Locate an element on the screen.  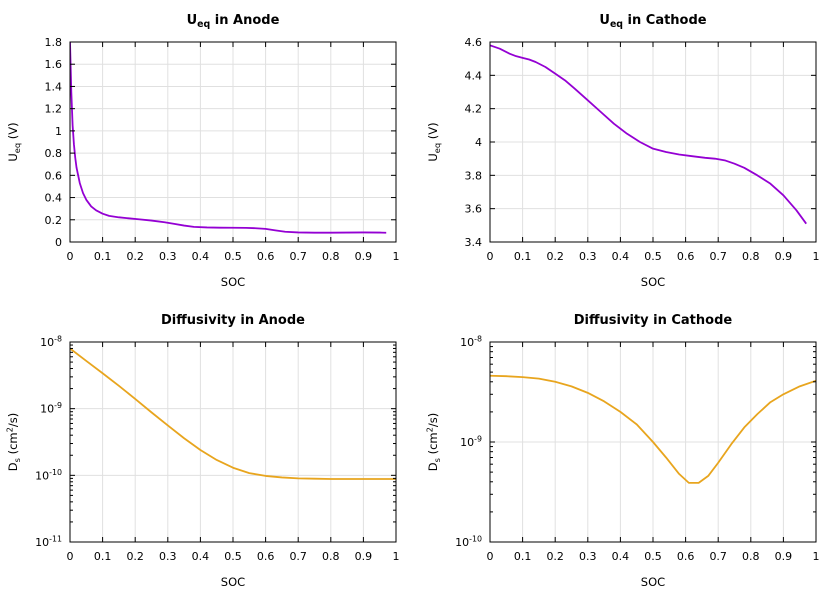
svg-text: Ueq in Anode is located at coordinates (233, 21).